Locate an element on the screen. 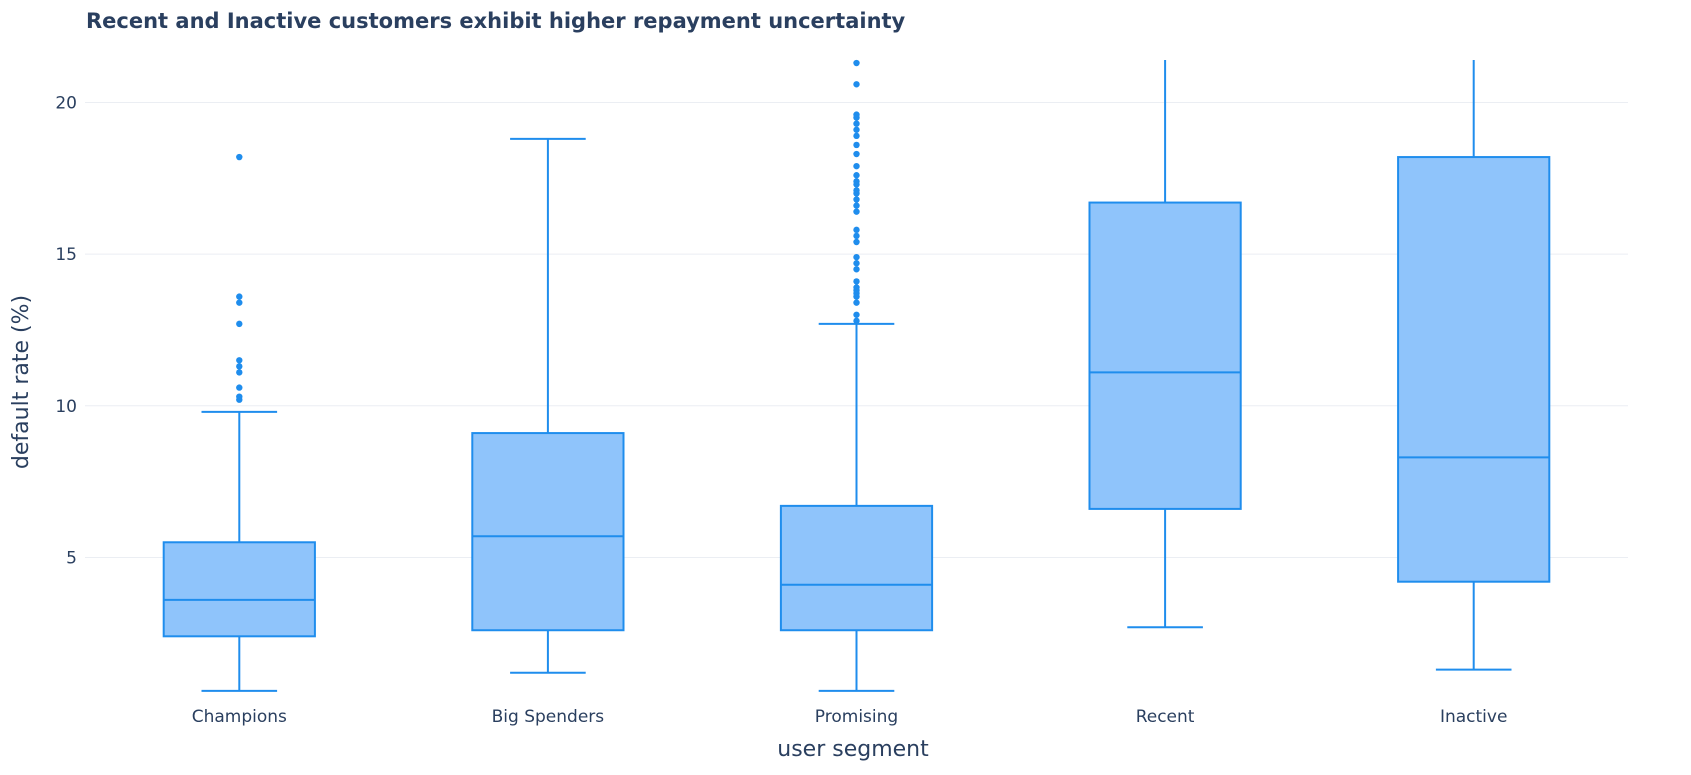 This screenshot has width=1691, height=775. x-tick-label: Recent is located at coordinates (1165, 717).